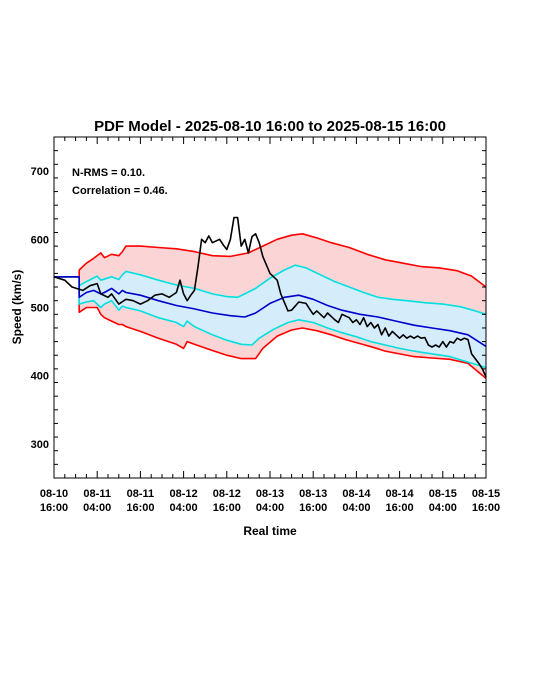  What do you see at coordinates (40, 172) in the screenshot?
I see `y-tick-label: 700` at bounding box center [40, 172].